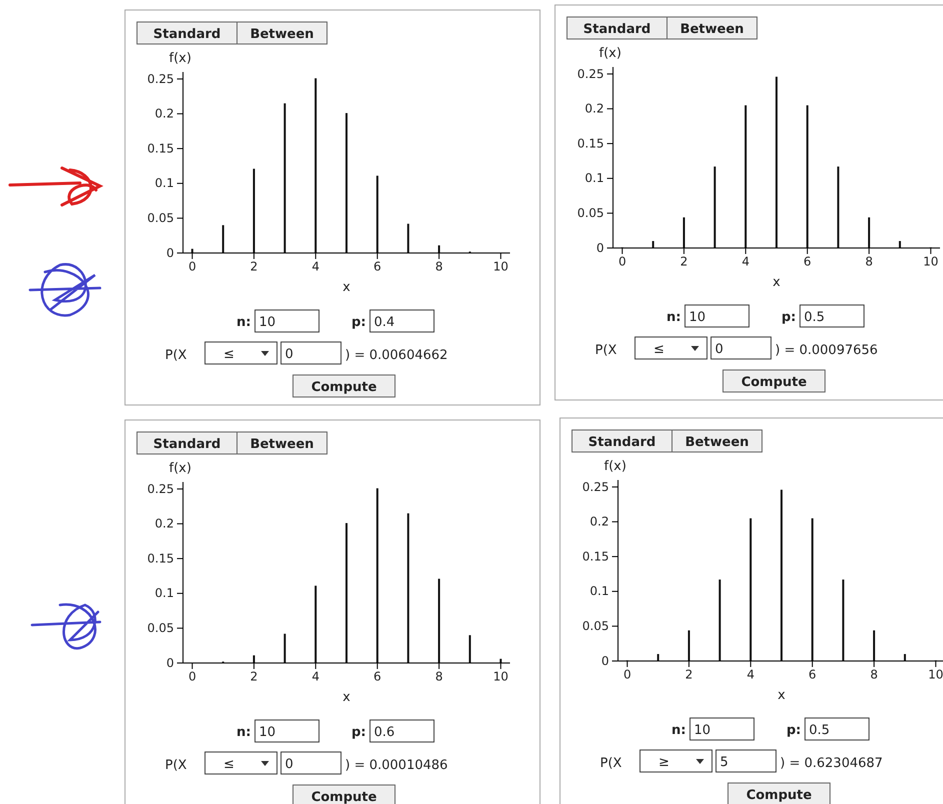 The image size is (943, 804). What do you see at coordinates (396, 765) in the screenshot?
I see `text: ) = 0.00010486` at bounding box center [396, 765].